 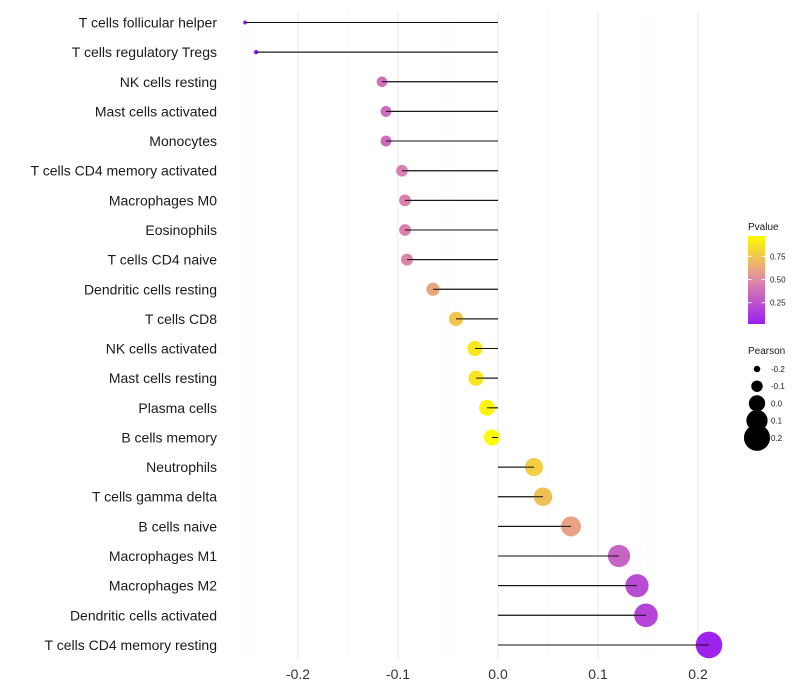 I want to click on x-tick-label: 0.2, so click(x=698, y=674).